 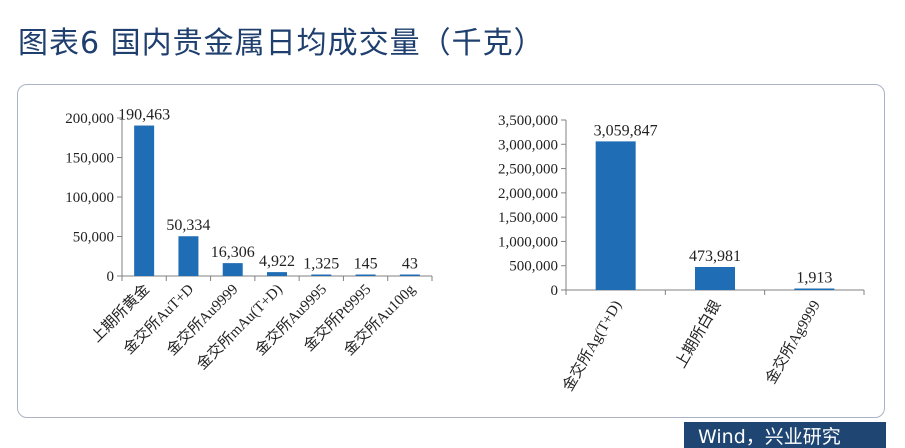 What do you see at coordinates (592, 345) in the screenshot?
I see `category-label: 金交所Ag(T+D)` at bounding box center [592, 345].